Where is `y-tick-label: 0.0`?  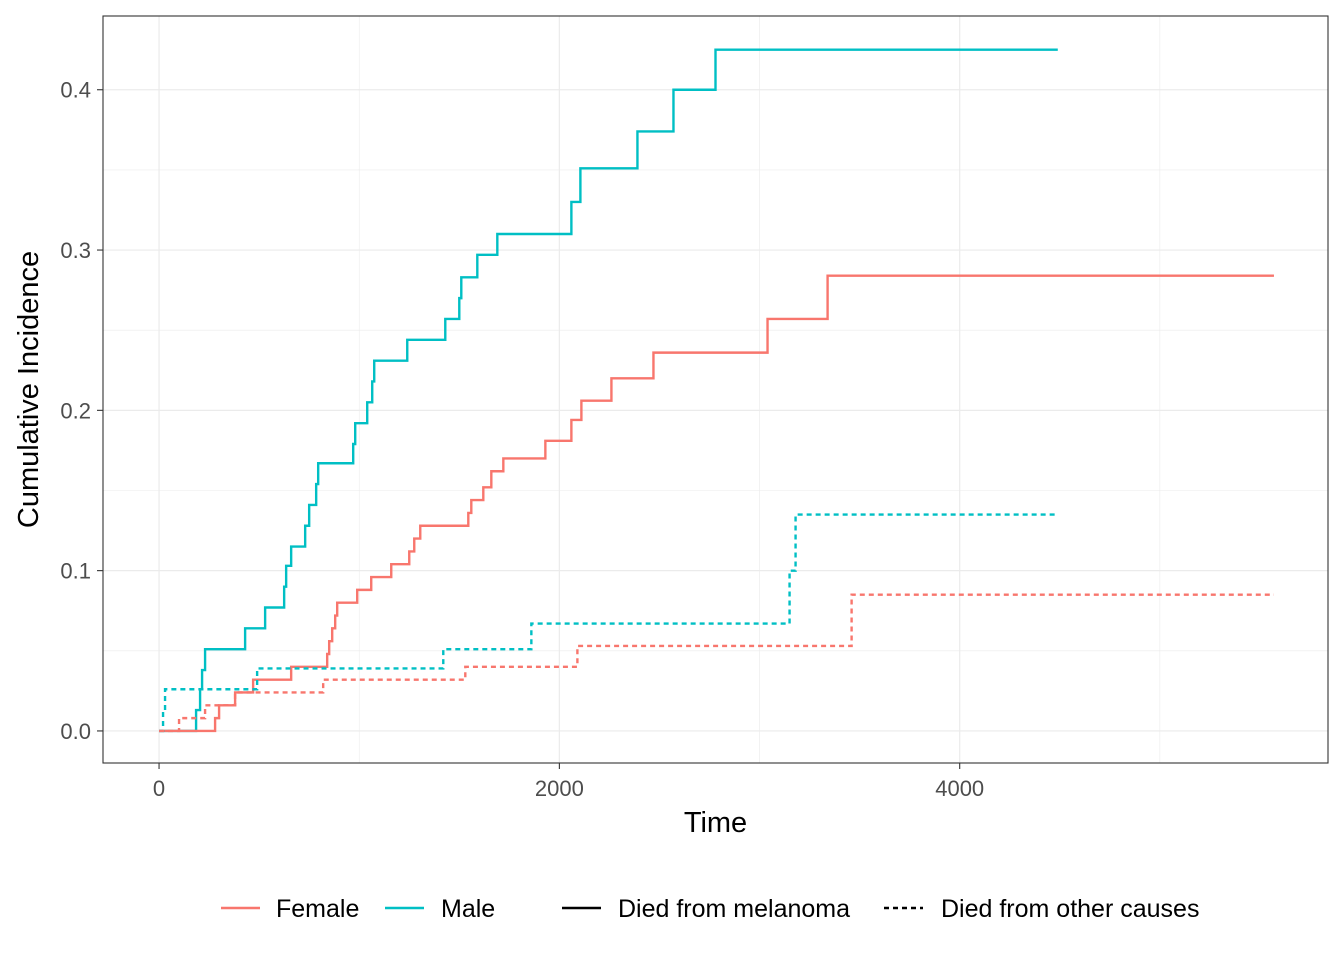
y-tick-label: 0.0 is located at coordinates (75, 731).